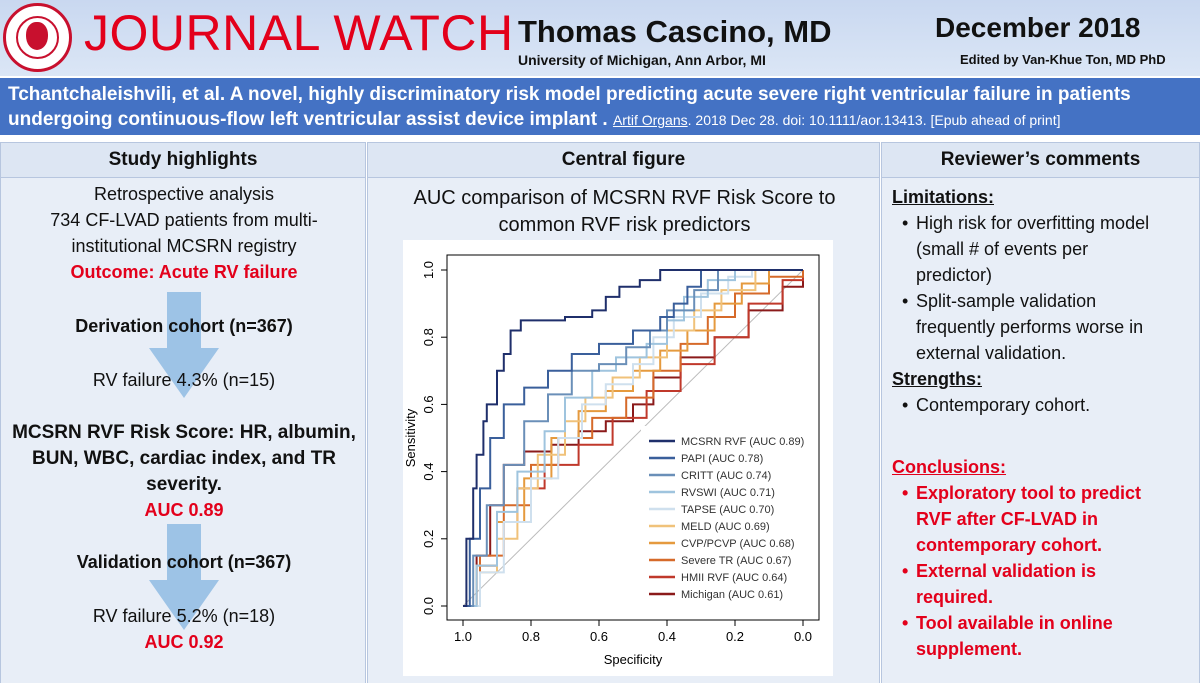  Describe the element at coordinates (727, 510) in the screenshot. I see `legend-label: TAPSE (AUC 0.70)` at that location.